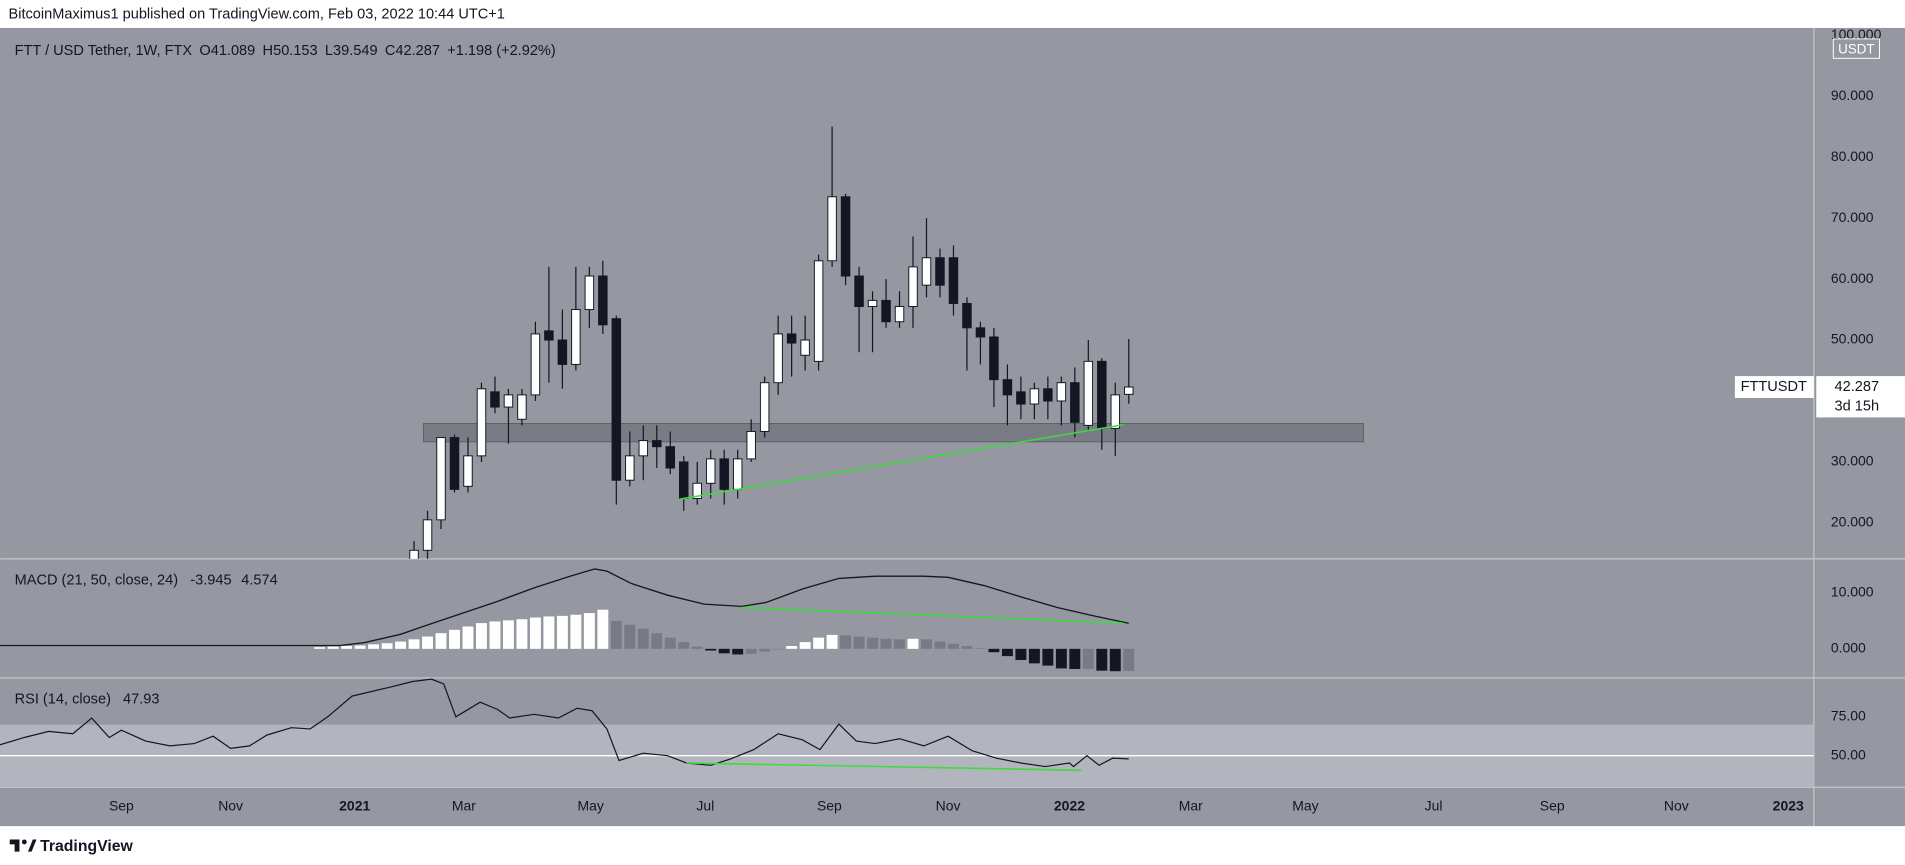 This screenshot has width=1905, height=865. Describe the element at coordinates (354, 805) in the screenshot. I see `x-tick-label: 2021` at that location.